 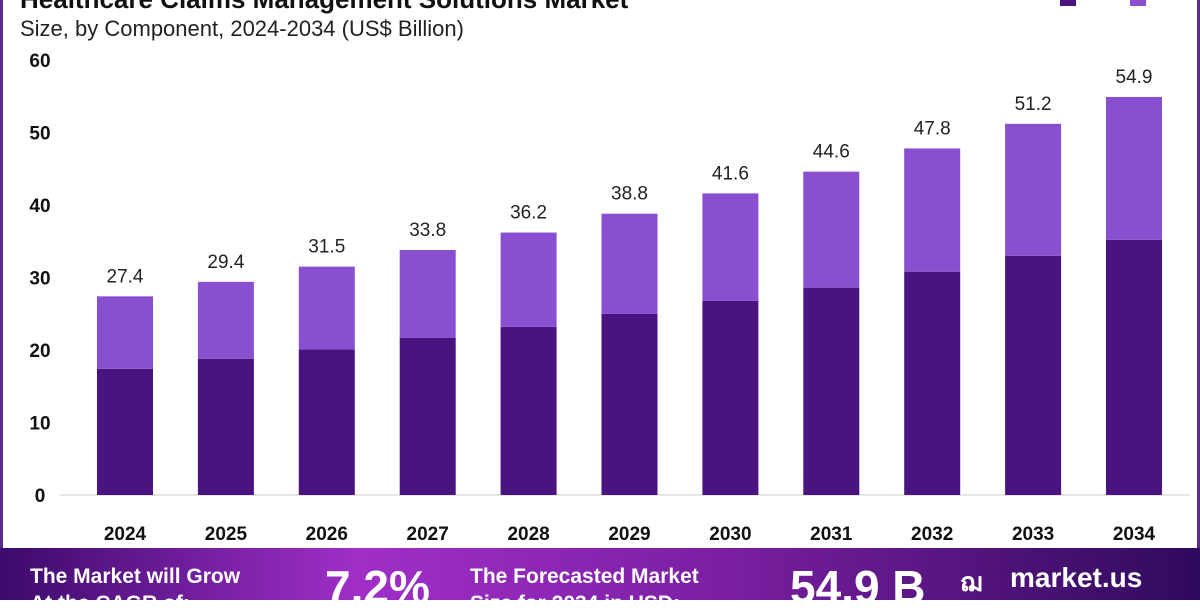 I want to click on total-label: 47.8, so click(x=932, y=128).